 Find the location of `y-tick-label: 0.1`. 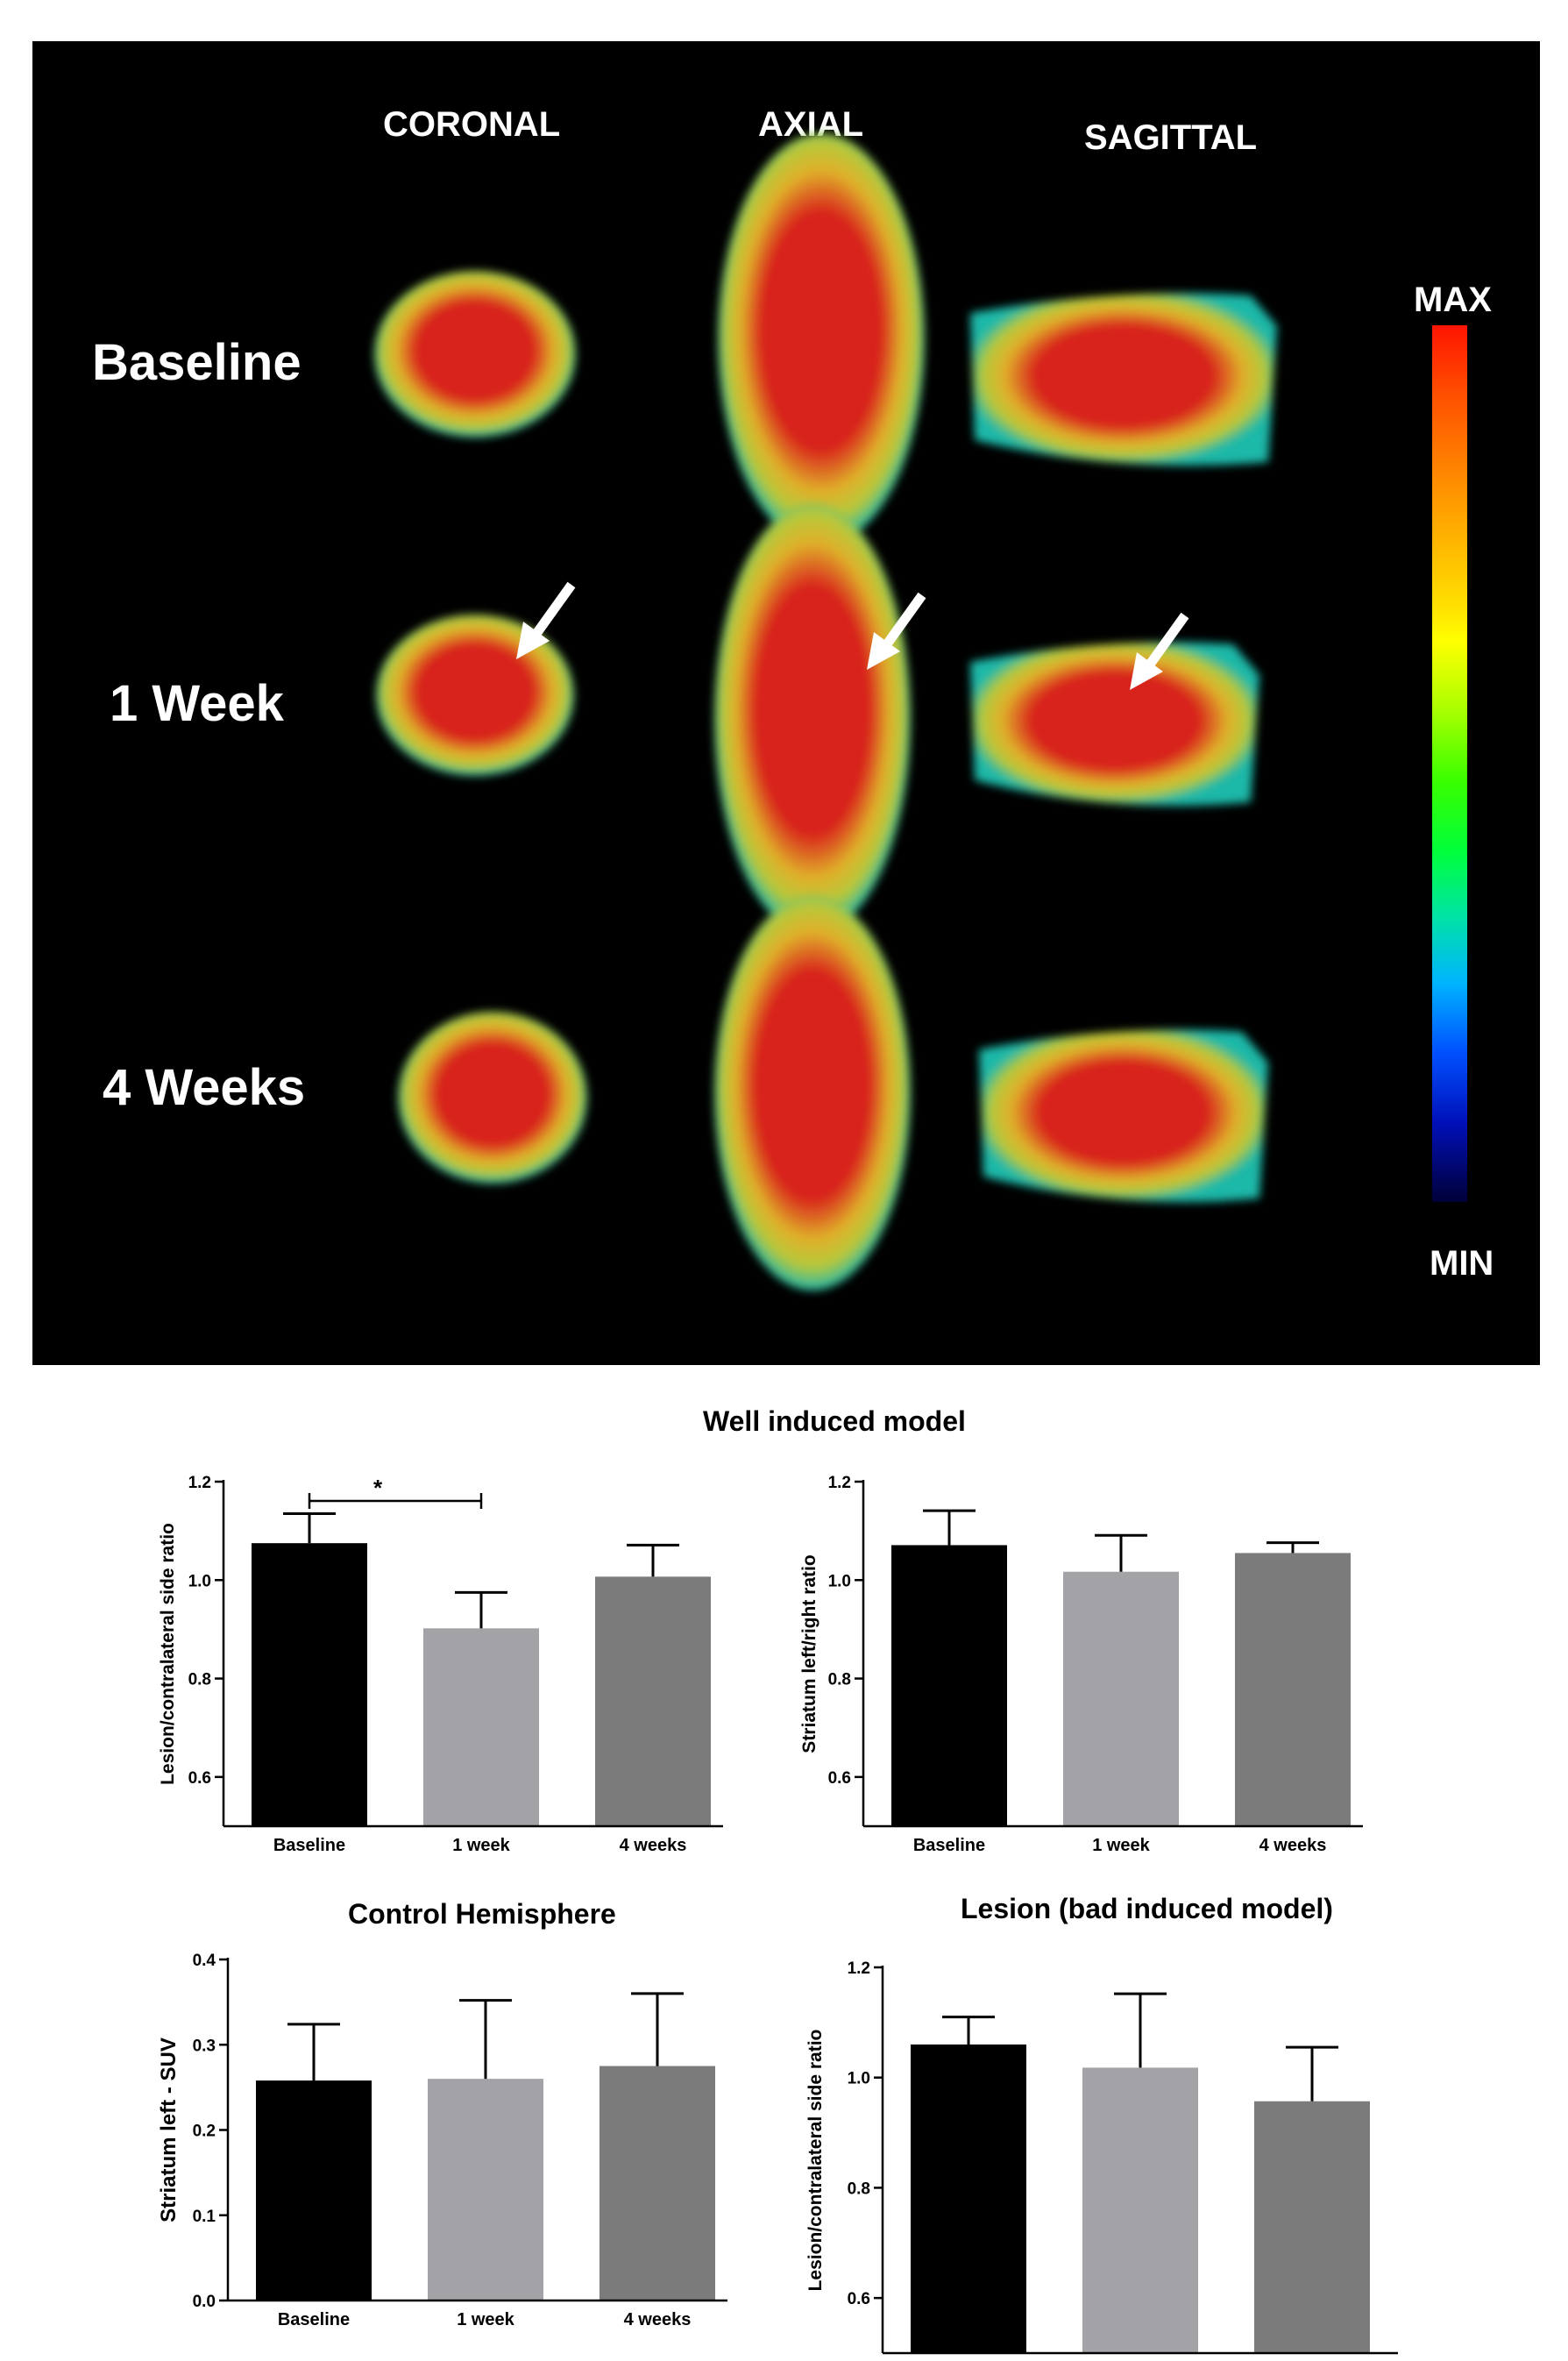

y-tick-label: 0.1 is located at coordinates (204, 2217).